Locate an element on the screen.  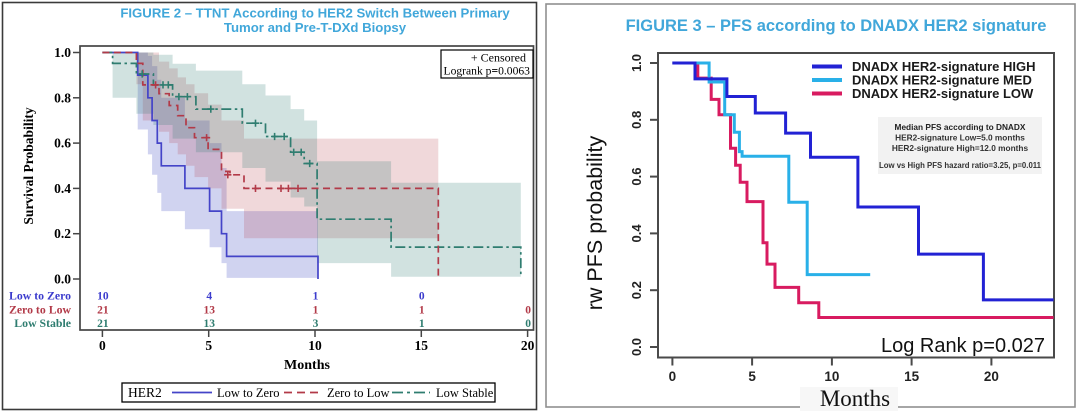
svg-text: DNADX HER2-signature HIGH is located at coordinates (943, 66).